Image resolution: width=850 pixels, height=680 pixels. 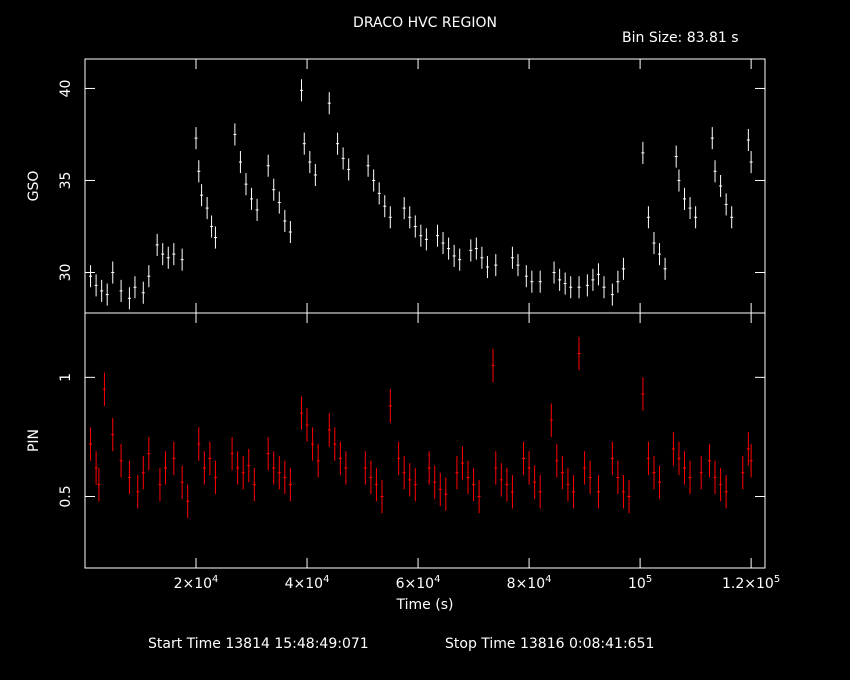 What do you see at coordinates (196, 583) in the screenshot?
I see `x-tick-label: 2×104` at bounding box center [196, 583].